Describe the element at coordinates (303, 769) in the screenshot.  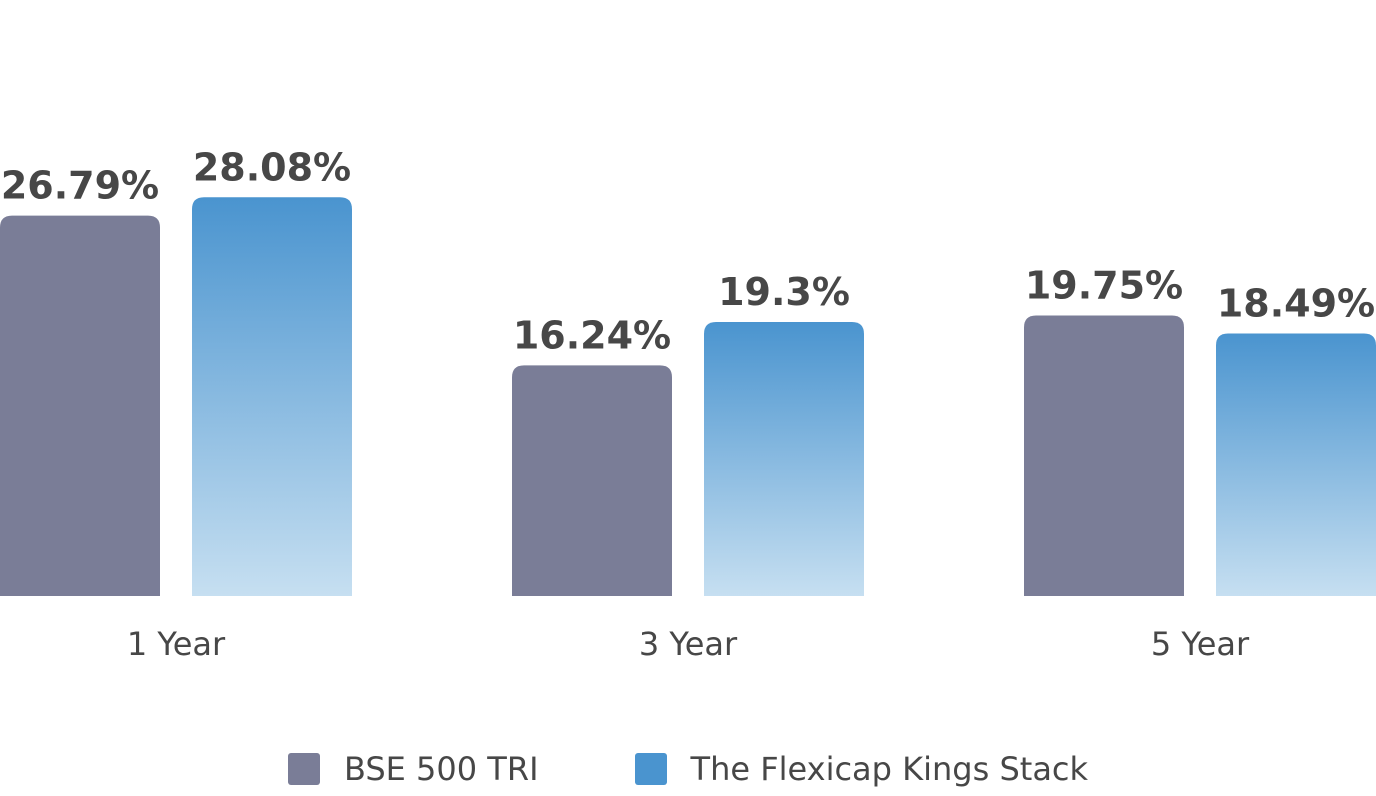
I see `legend-swatch-bse-500-tri` at that location.